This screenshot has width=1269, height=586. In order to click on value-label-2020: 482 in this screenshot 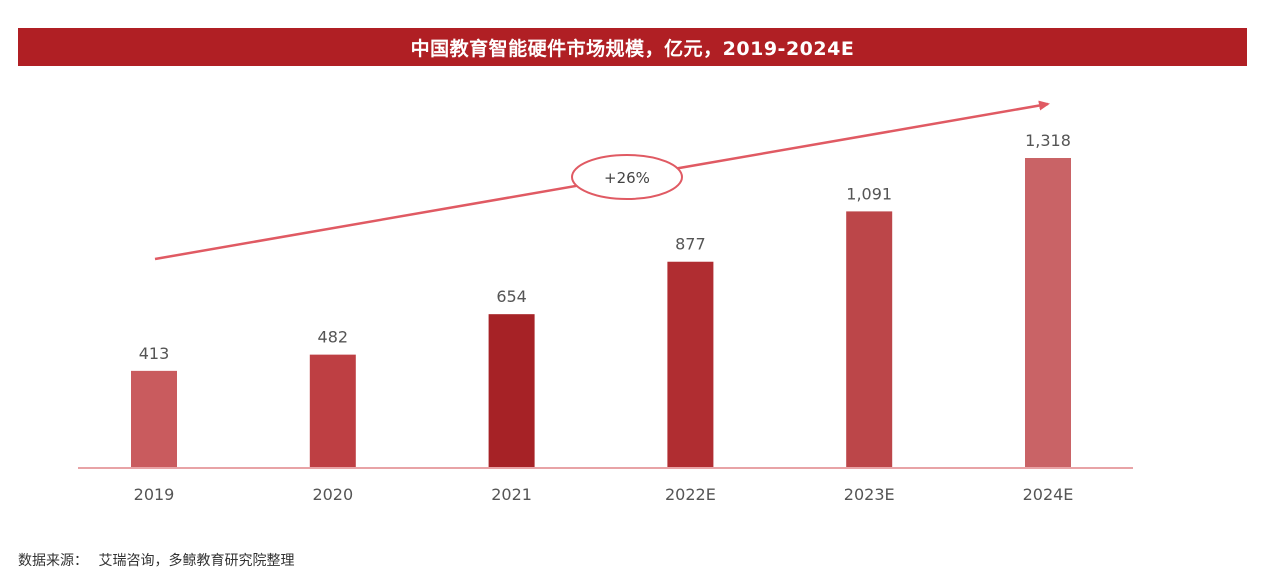, I will do `click(333, 337)`.